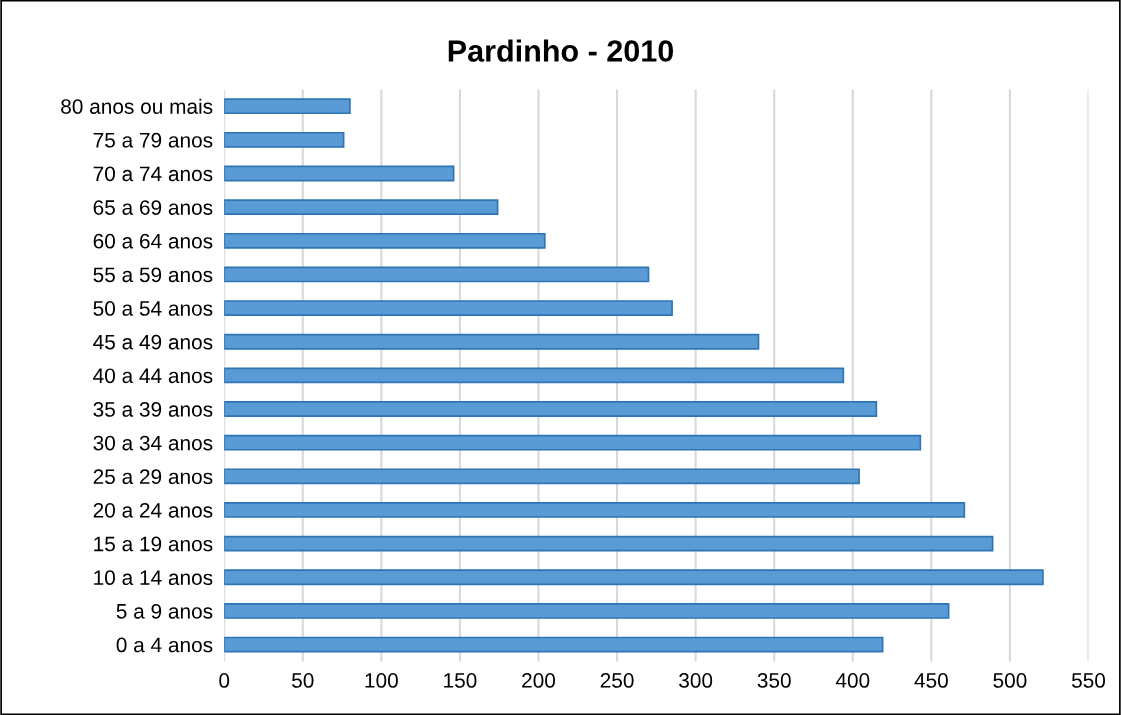  Describe the element at coordinates (460, 680) in the screenshot. I see `x-tick-label: 150` at that location.